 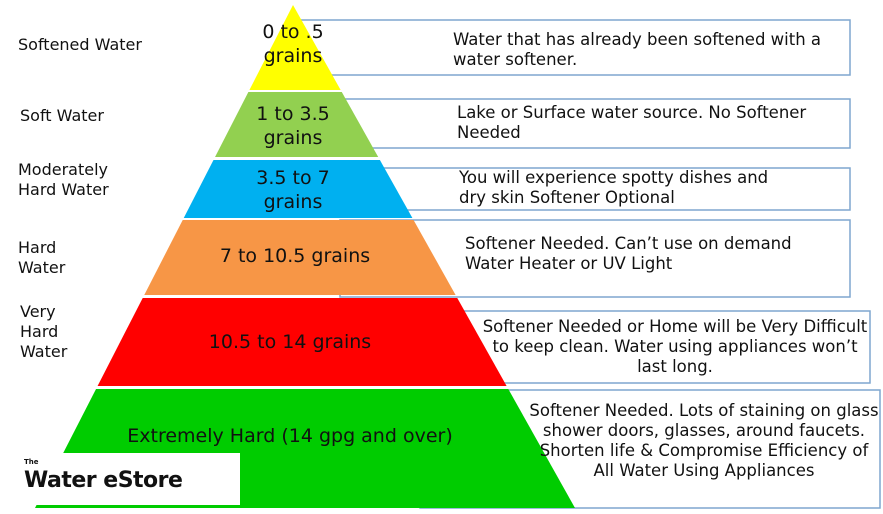 What do you see at coordinates (44, 331) in the screenshot?
I see `level-name-4: Very Hard Water` at bounding box center [44, 331].